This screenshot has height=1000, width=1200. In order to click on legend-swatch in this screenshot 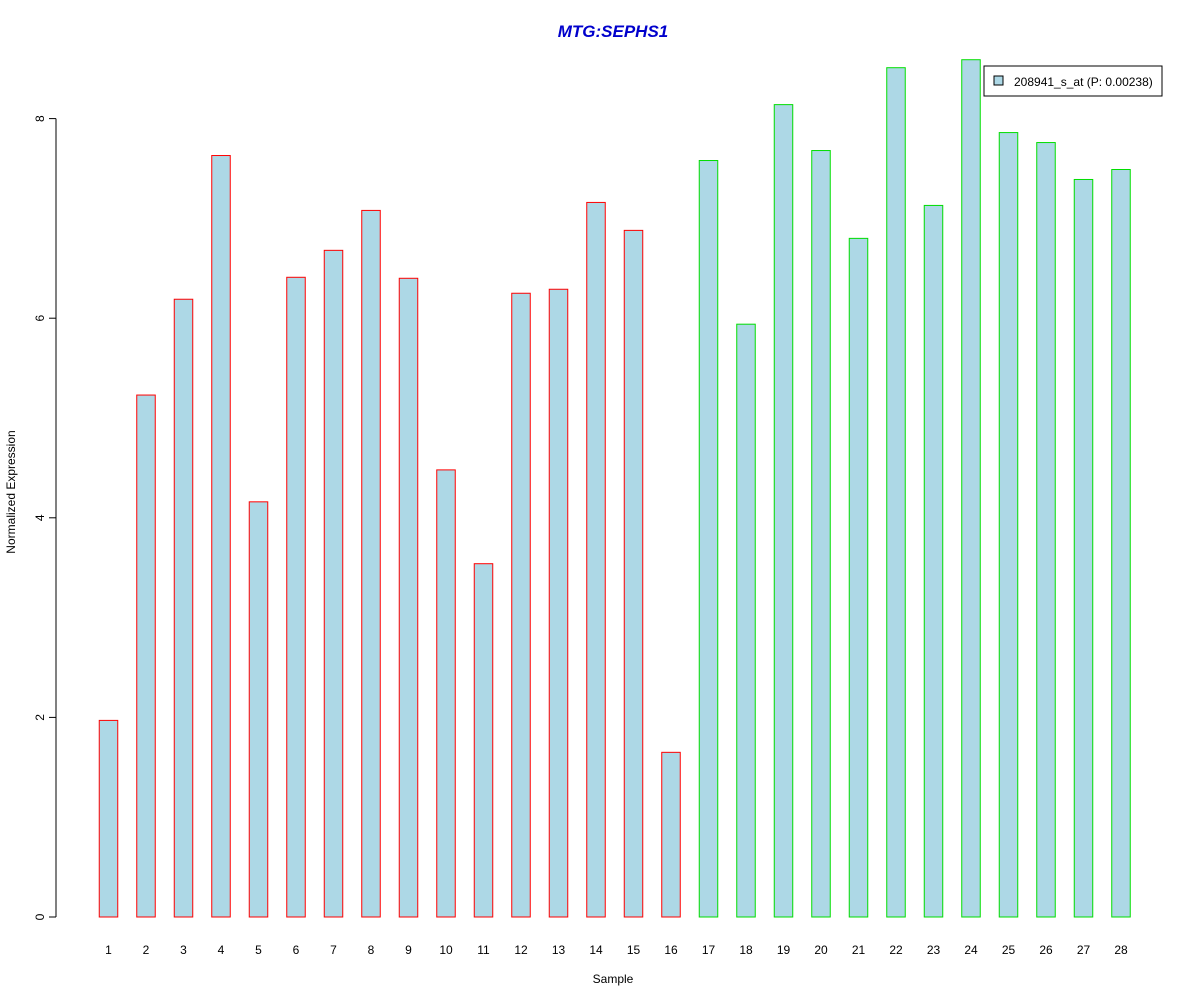, I will do `click(998, 80)`.